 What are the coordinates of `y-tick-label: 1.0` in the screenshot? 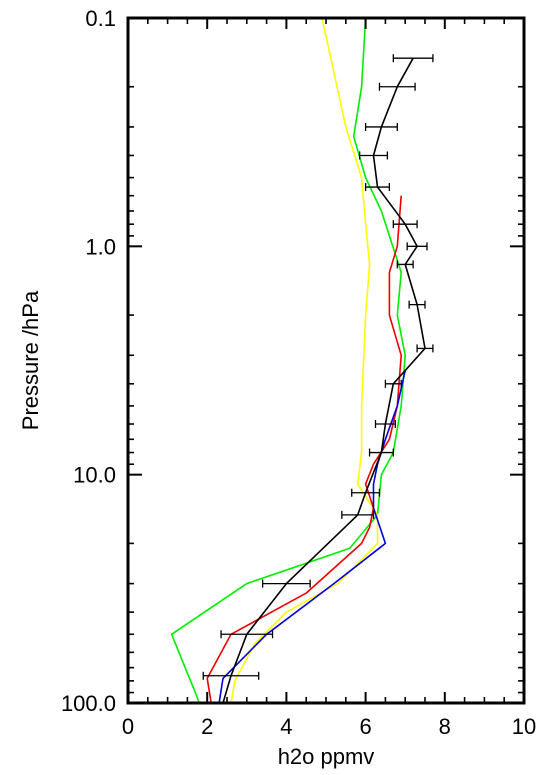 It's located at (100, 246).